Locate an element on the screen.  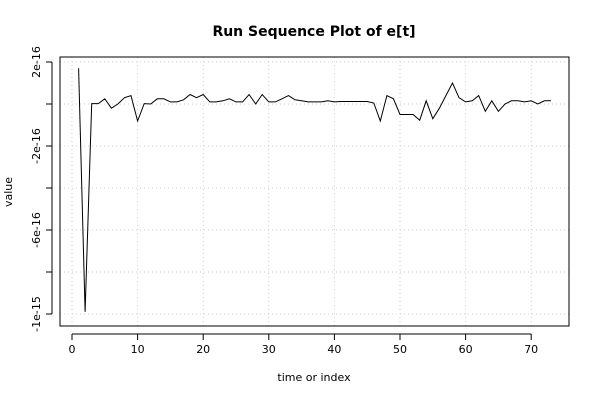
x-axis: 0 10 20 30 40 50 60 70 is located at coordinates (303, 344).